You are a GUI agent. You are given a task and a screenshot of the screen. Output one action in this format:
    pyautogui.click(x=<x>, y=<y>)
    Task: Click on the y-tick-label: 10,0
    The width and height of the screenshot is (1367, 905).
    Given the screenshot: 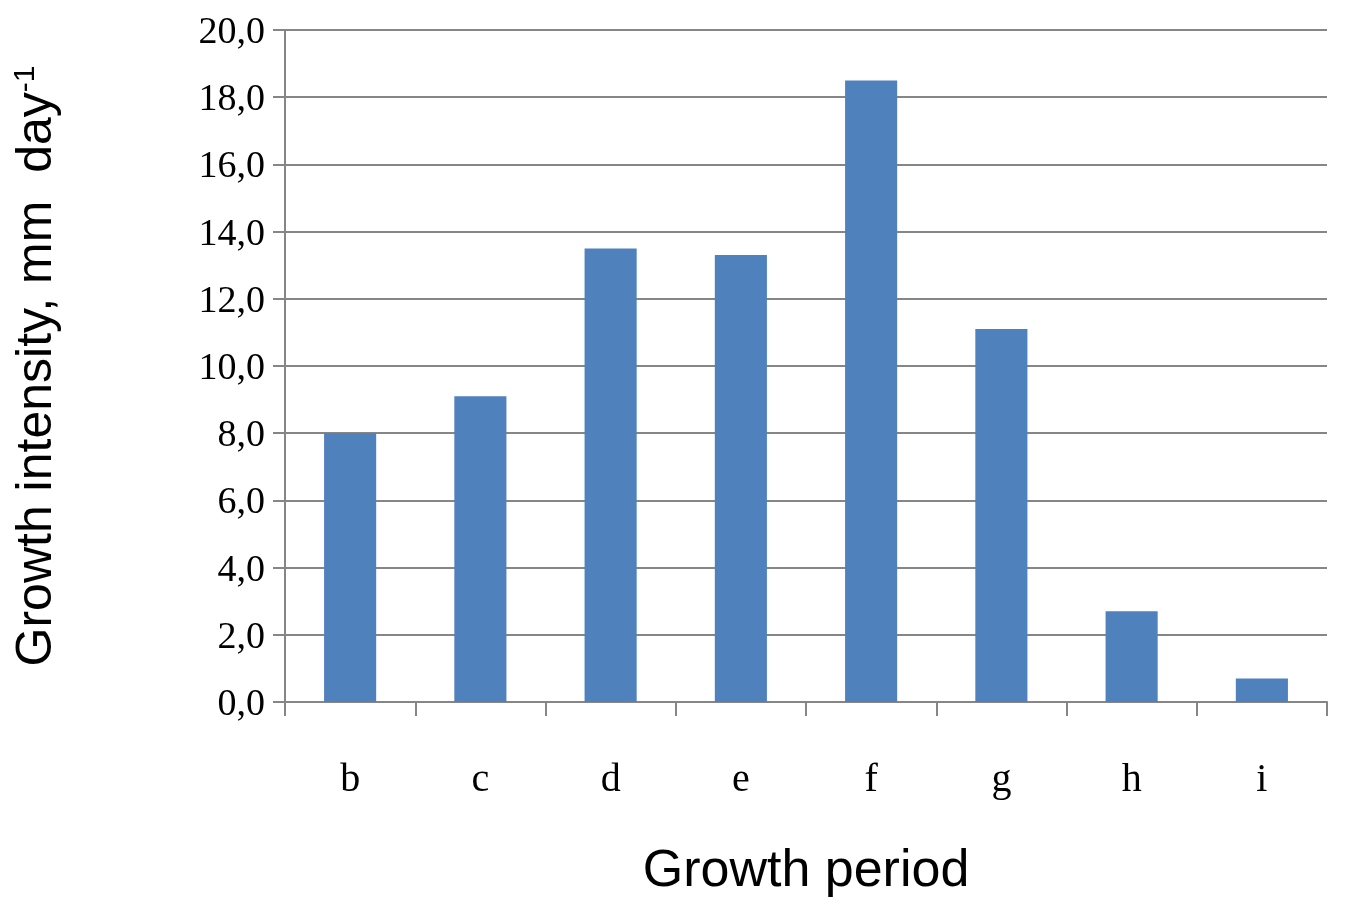 What is the action you would take?
    pyautogui.click(x=231, y=366)
    